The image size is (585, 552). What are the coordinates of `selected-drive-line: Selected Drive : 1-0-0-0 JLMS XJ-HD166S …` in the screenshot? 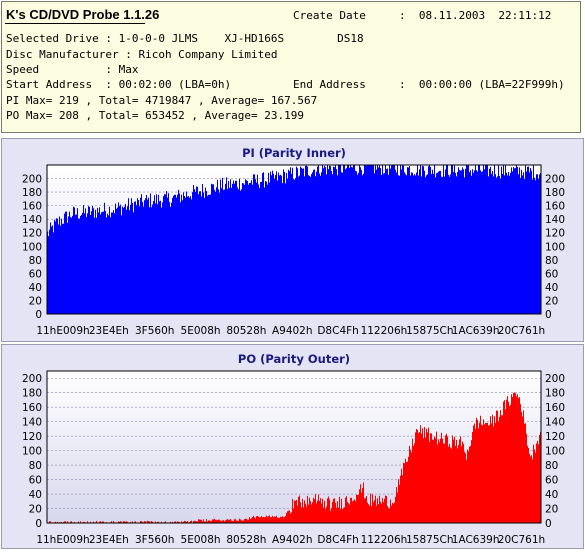 It's located at (185, 38).